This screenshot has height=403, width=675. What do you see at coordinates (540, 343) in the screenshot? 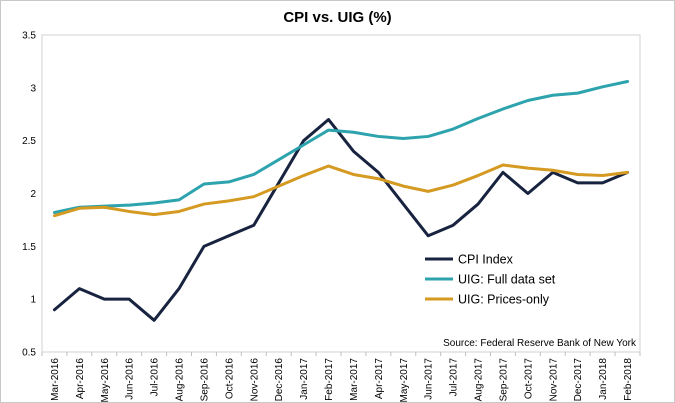
I see `source-annotation: Source: Federal Reserve Bank of New York` at bounding box center [540, 343].